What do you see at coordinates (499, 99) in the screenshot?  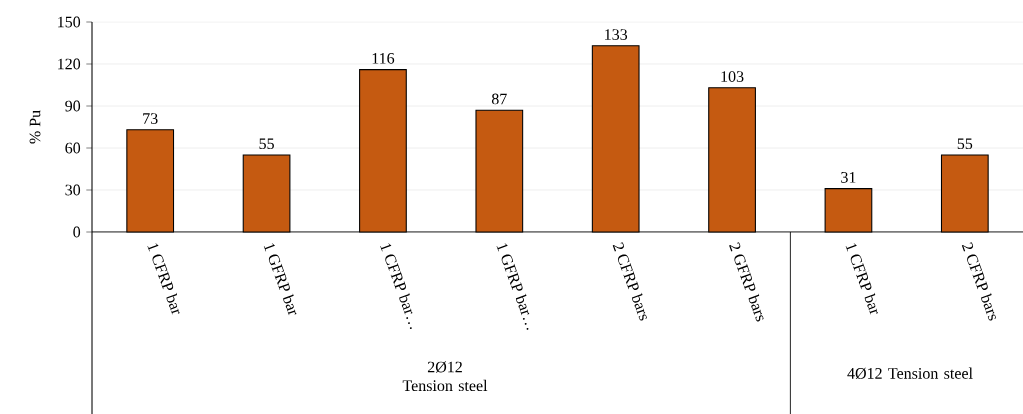 I see `data-label: 87` at bounding box center [499, 99].